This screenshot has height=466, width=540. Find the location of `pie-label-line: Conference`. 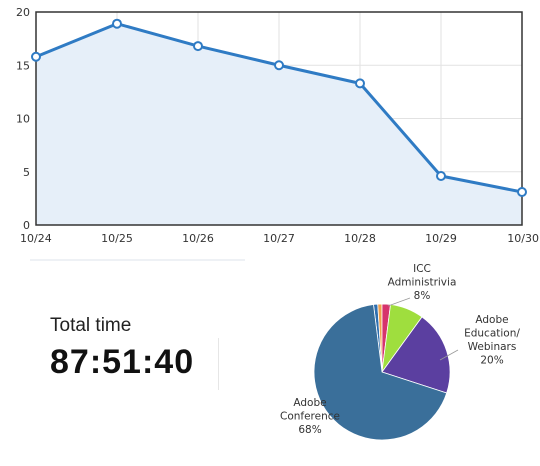

pie-label-line: Conference is located at coordinates (310, 417).